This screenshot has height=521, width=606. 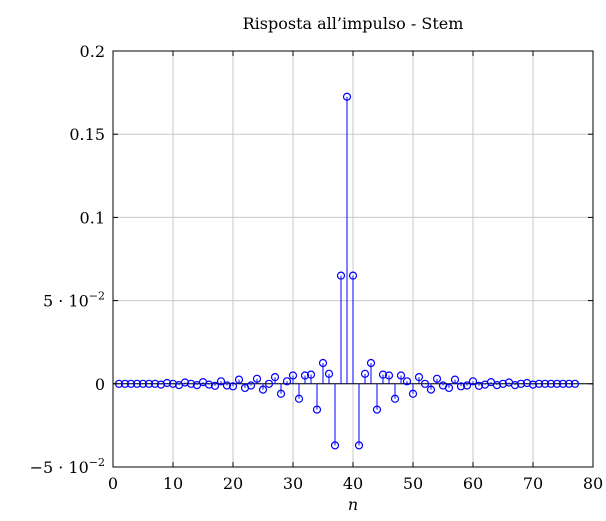 What do you see at coordinates (92, 217) in the screenshot?
I see `y-tick-label: 0.1` at bounding box center [92, 217].